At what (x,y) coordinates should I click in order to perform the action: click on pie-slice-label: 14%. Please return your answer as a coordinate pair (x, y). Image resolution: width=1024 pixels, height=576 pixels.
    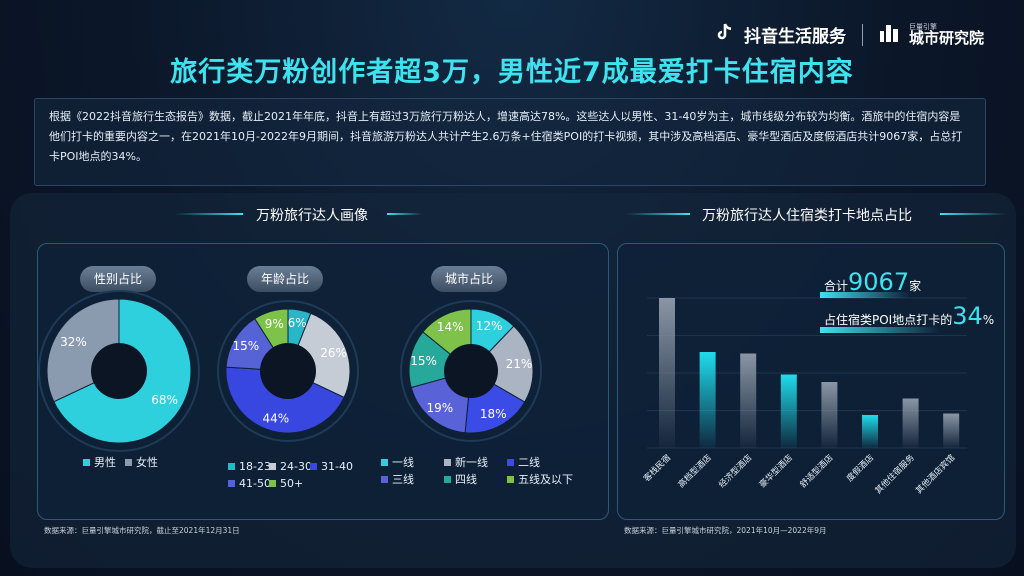
    Looking at the image, I should click on (450, 327).